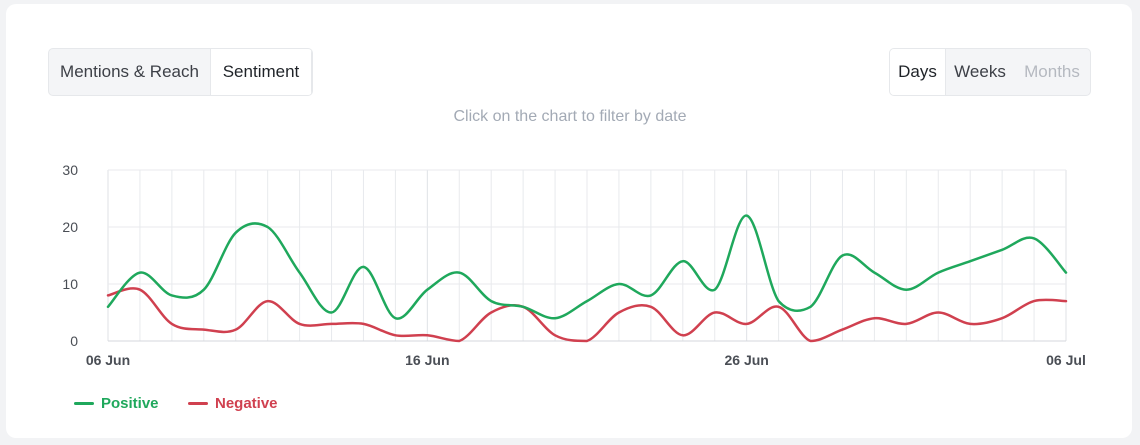 Image resolution: width=1140 pixels, height=445 pixels. Describe the element at coordinates (587, 315) in the screenshot. I see `series-negative-line` at that location.